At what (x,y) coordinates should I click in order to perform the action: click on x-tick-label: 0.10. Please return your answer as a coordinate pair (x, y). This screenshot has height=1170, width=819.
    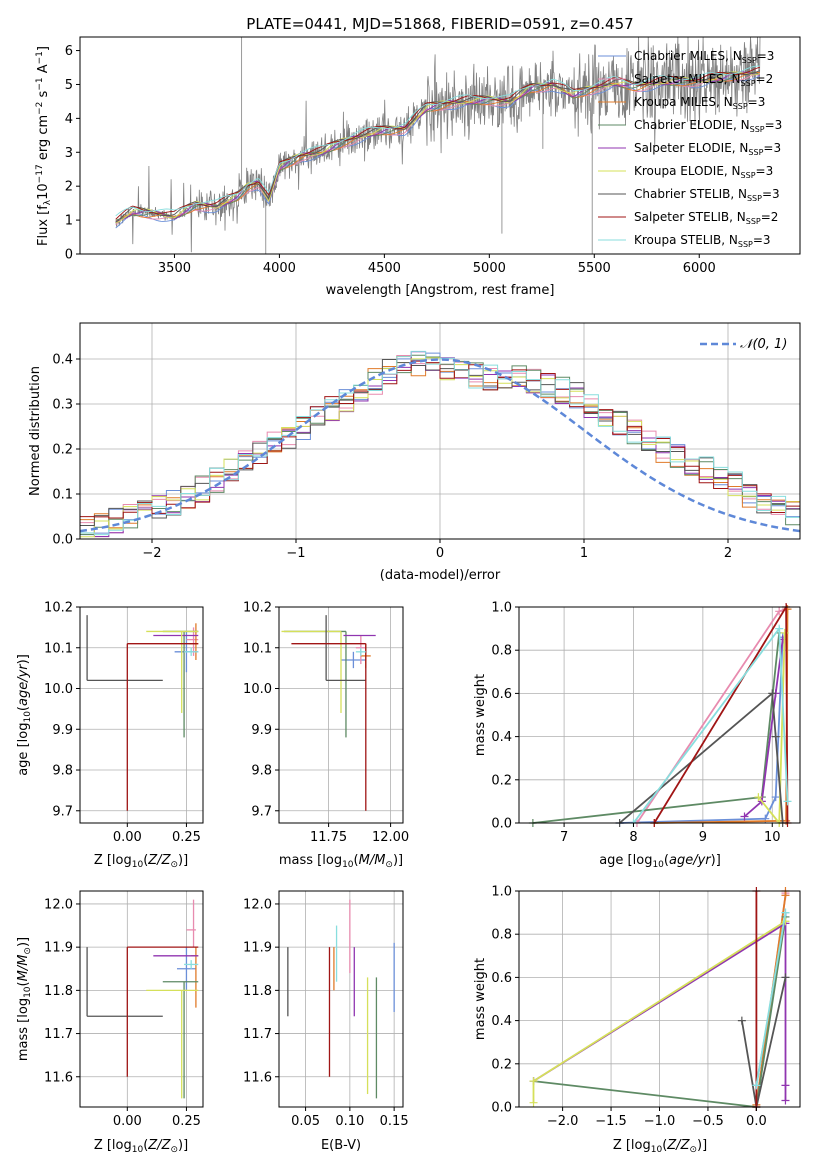
    Looking at the image, I should click on (349, 1121).